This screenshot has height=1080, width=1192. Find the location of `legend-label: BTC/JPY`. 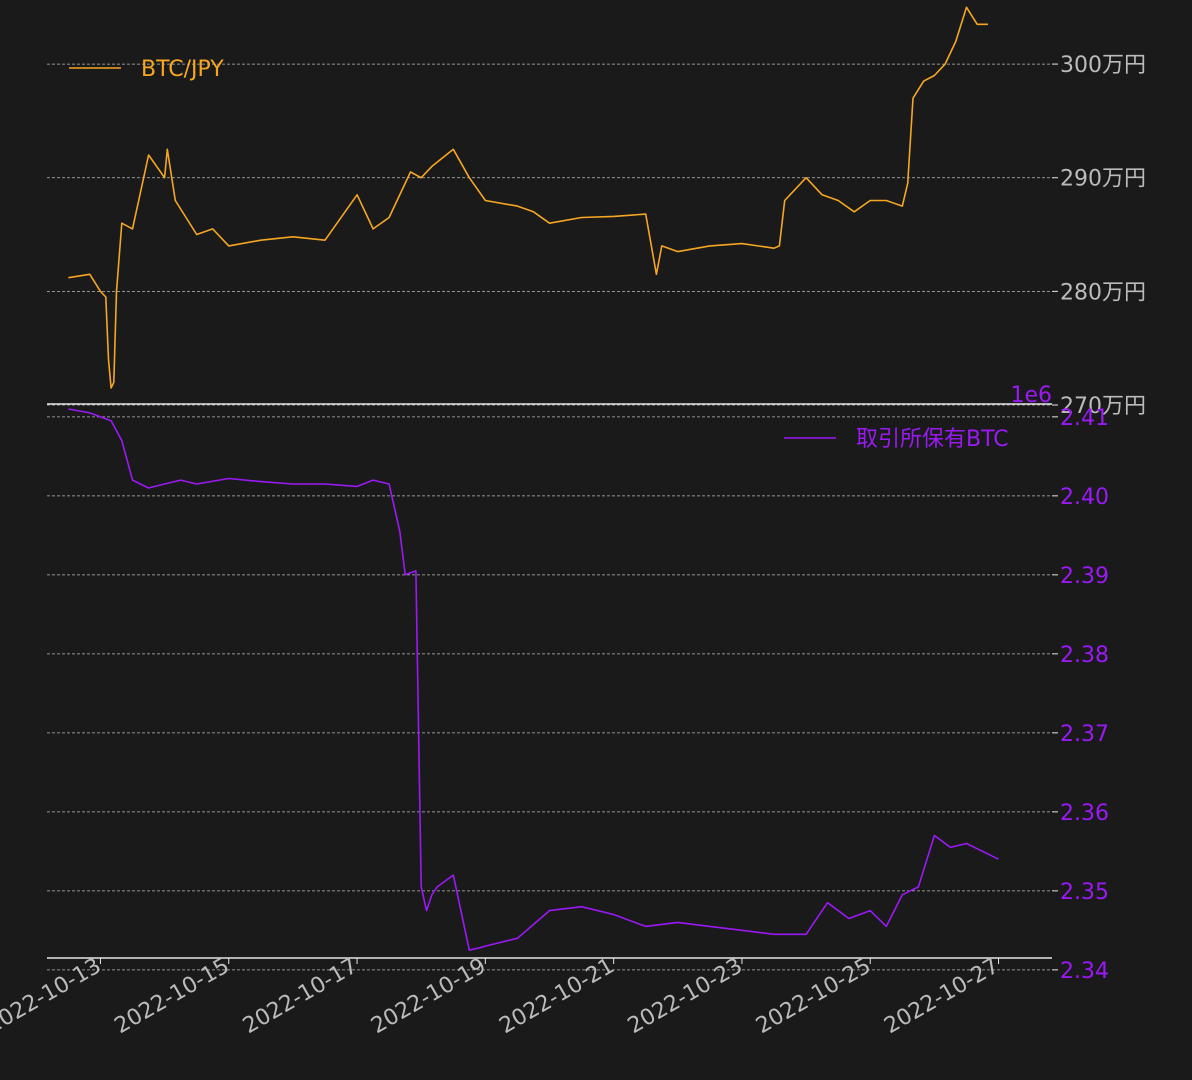

legend-label: BTC/JPY is located at coordinates (182, 69).